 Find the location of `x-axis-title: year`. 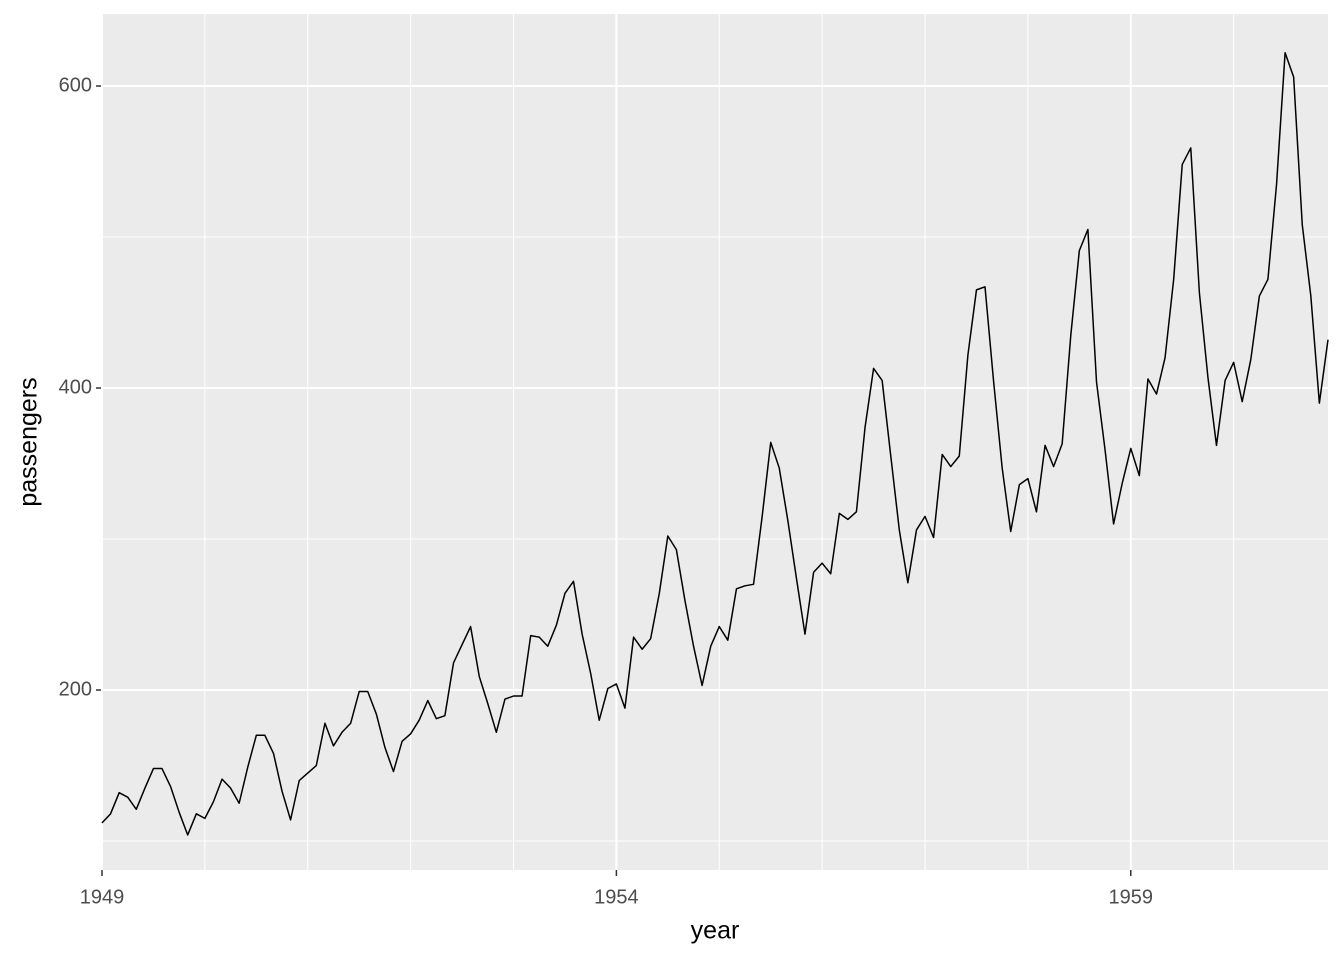

x-axis-title: year is located at coordinates (715, 931).